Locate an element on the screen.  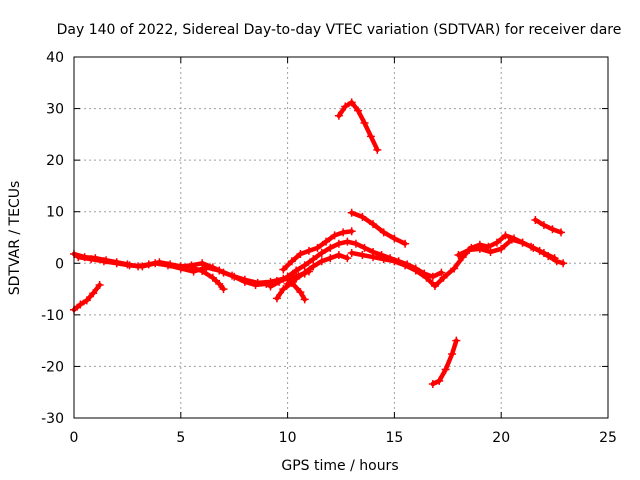
x-tick-label: 5 is located at coordinates (180, 438).